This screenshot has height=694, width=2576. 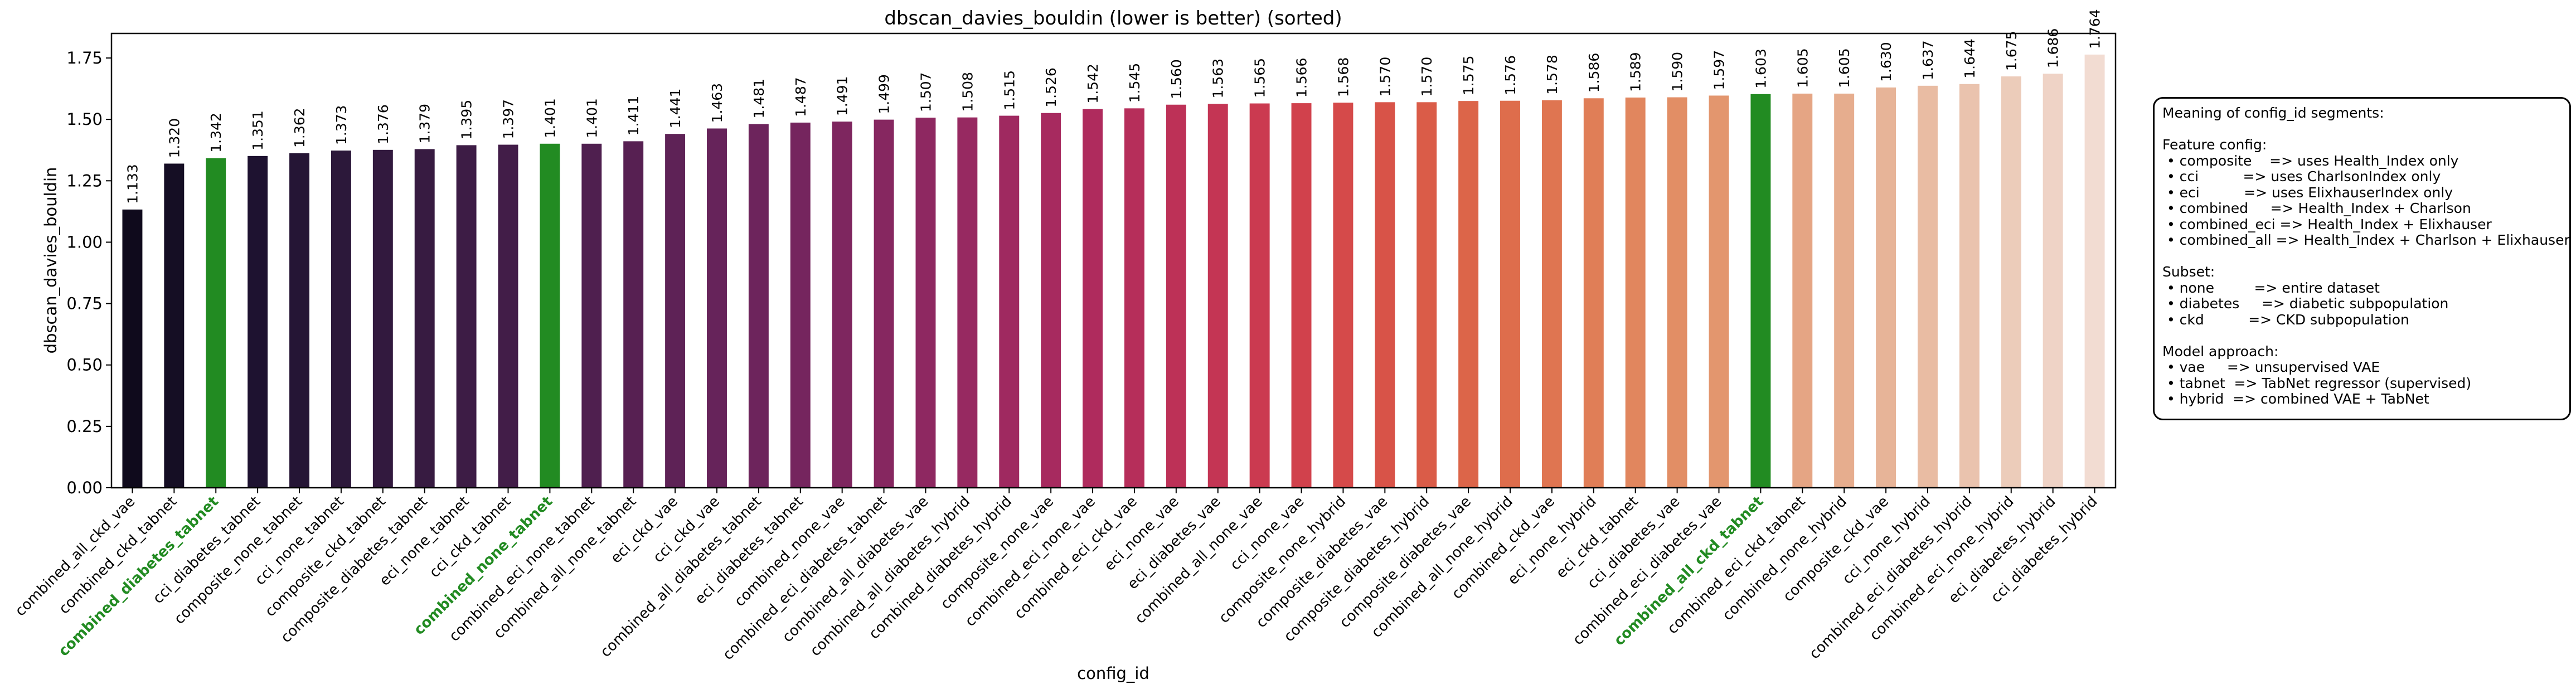 I want to click on bar-value-label: 1.507, so click(x=926, y=92).